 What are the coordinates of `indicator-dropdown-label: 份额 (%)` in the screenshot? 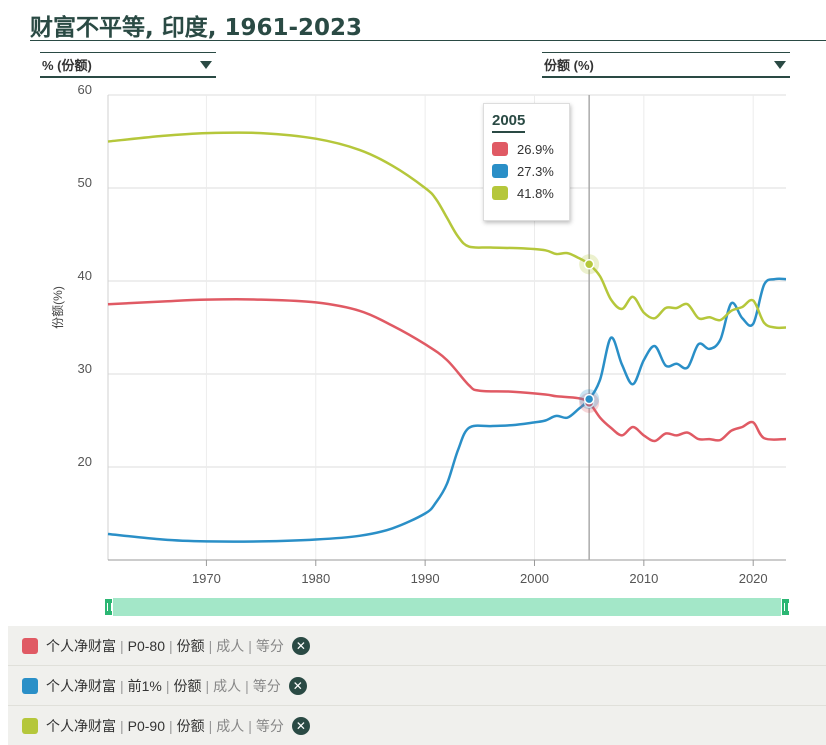 It's located at (569, 65).